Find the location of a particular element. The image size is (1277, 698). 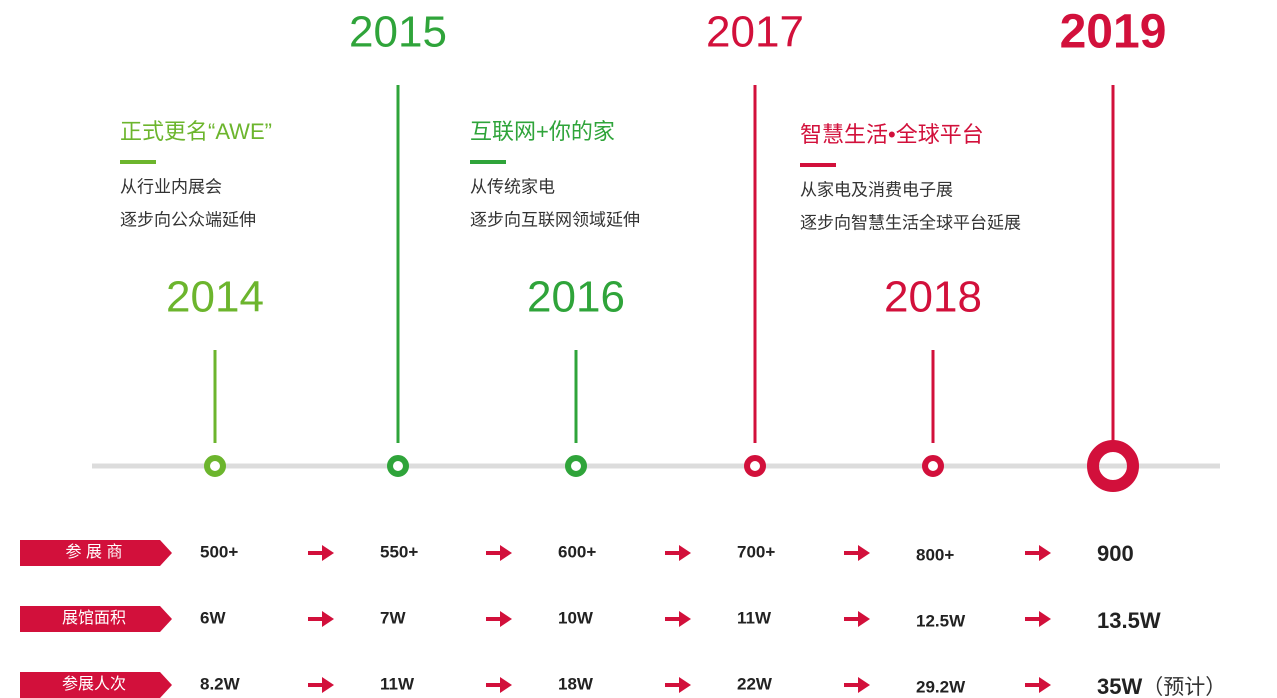

stat-label: 参 展 商 is located at coordinates (94, 552).